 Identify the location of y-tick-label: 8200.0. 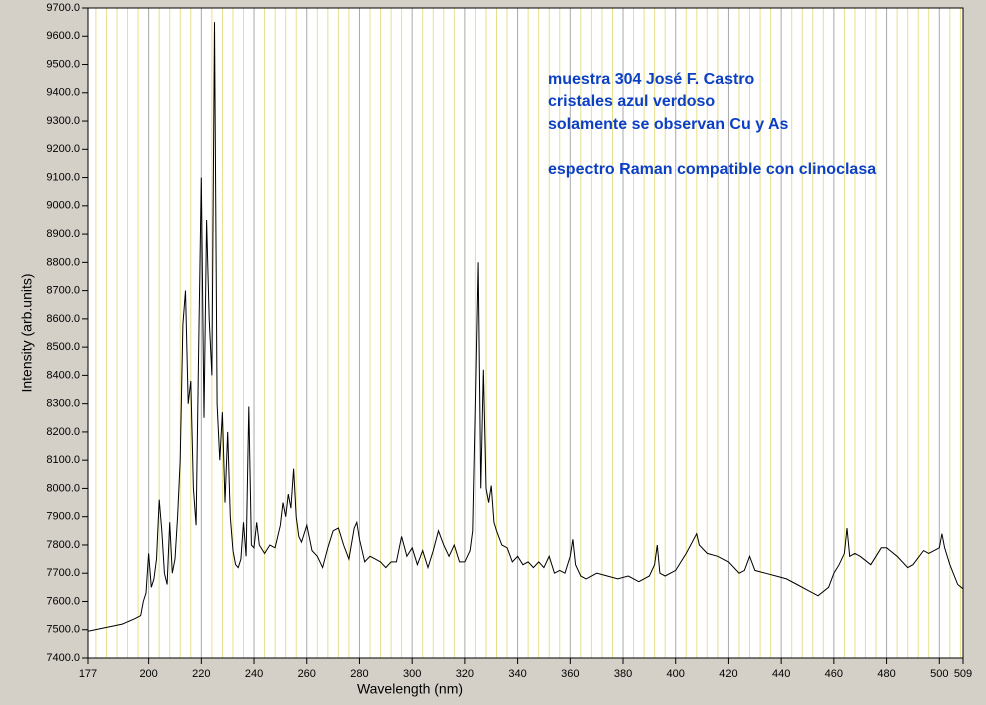
(63, 432).